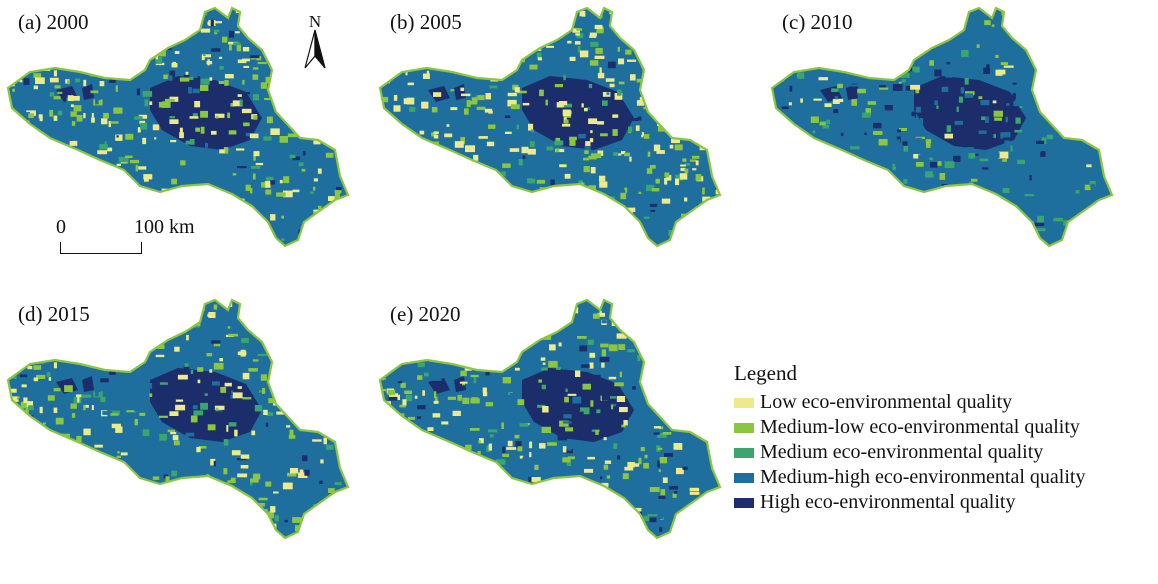  Describe the element at coordinates (88, 92) in the screenshot. I see `map-lake` at that location.